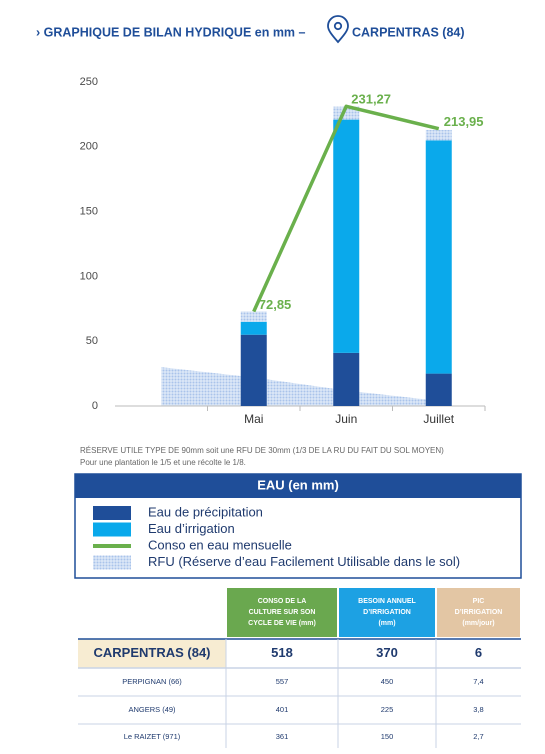  Describe the element at coordinates (346, 419) in the screenshot. I see `x-tick-label: Juin` at that location.